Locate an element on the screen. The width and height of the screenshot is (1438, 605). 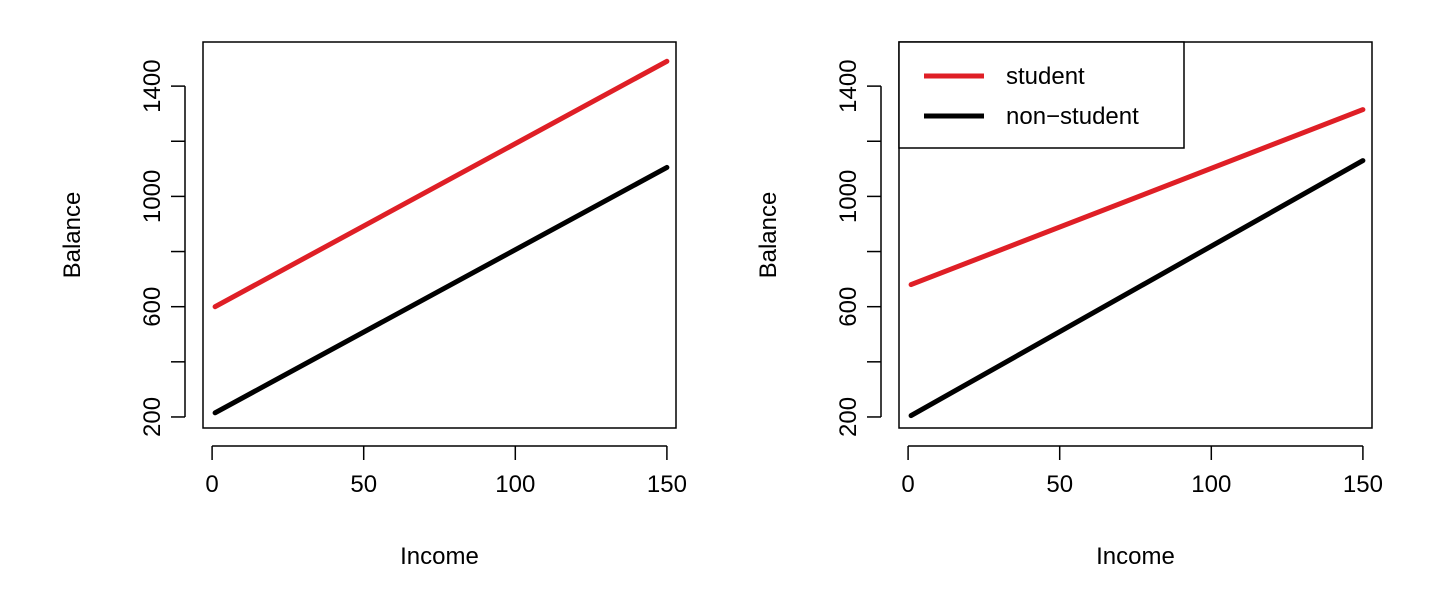
legend-label: non−student is located at coordinates (1072, 116).